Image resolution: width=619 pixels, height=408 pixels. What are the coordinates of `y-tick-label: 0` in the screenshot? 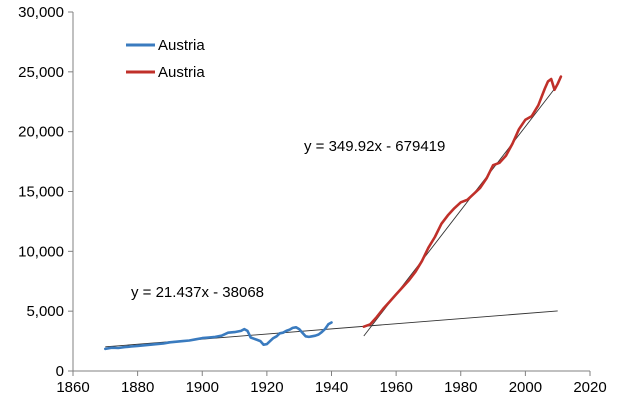 It's located at (60, 371).